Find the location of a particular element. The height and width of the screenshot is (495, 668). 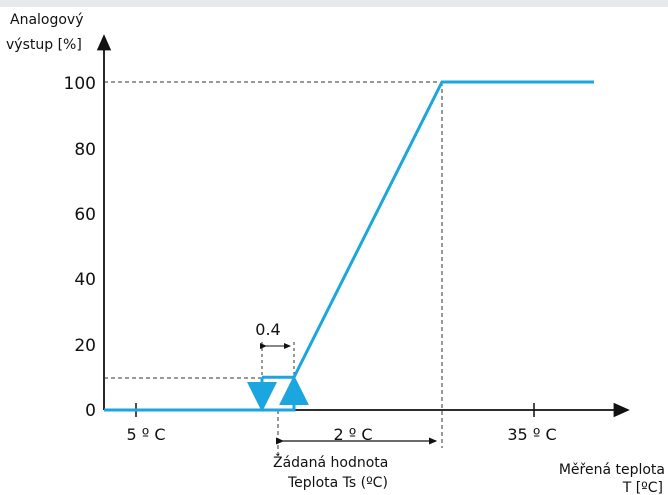

x-axis-label-line2: T [ºC] is located at coordinates (642, 487).